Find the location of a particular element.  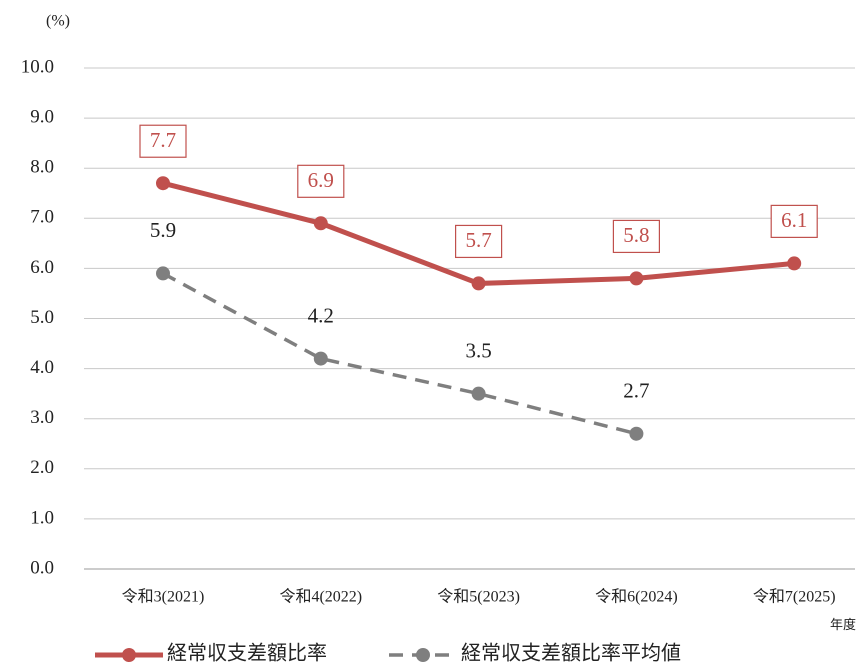

x-tick-label: 令和5(2023) is located at coordinates (478, 597).